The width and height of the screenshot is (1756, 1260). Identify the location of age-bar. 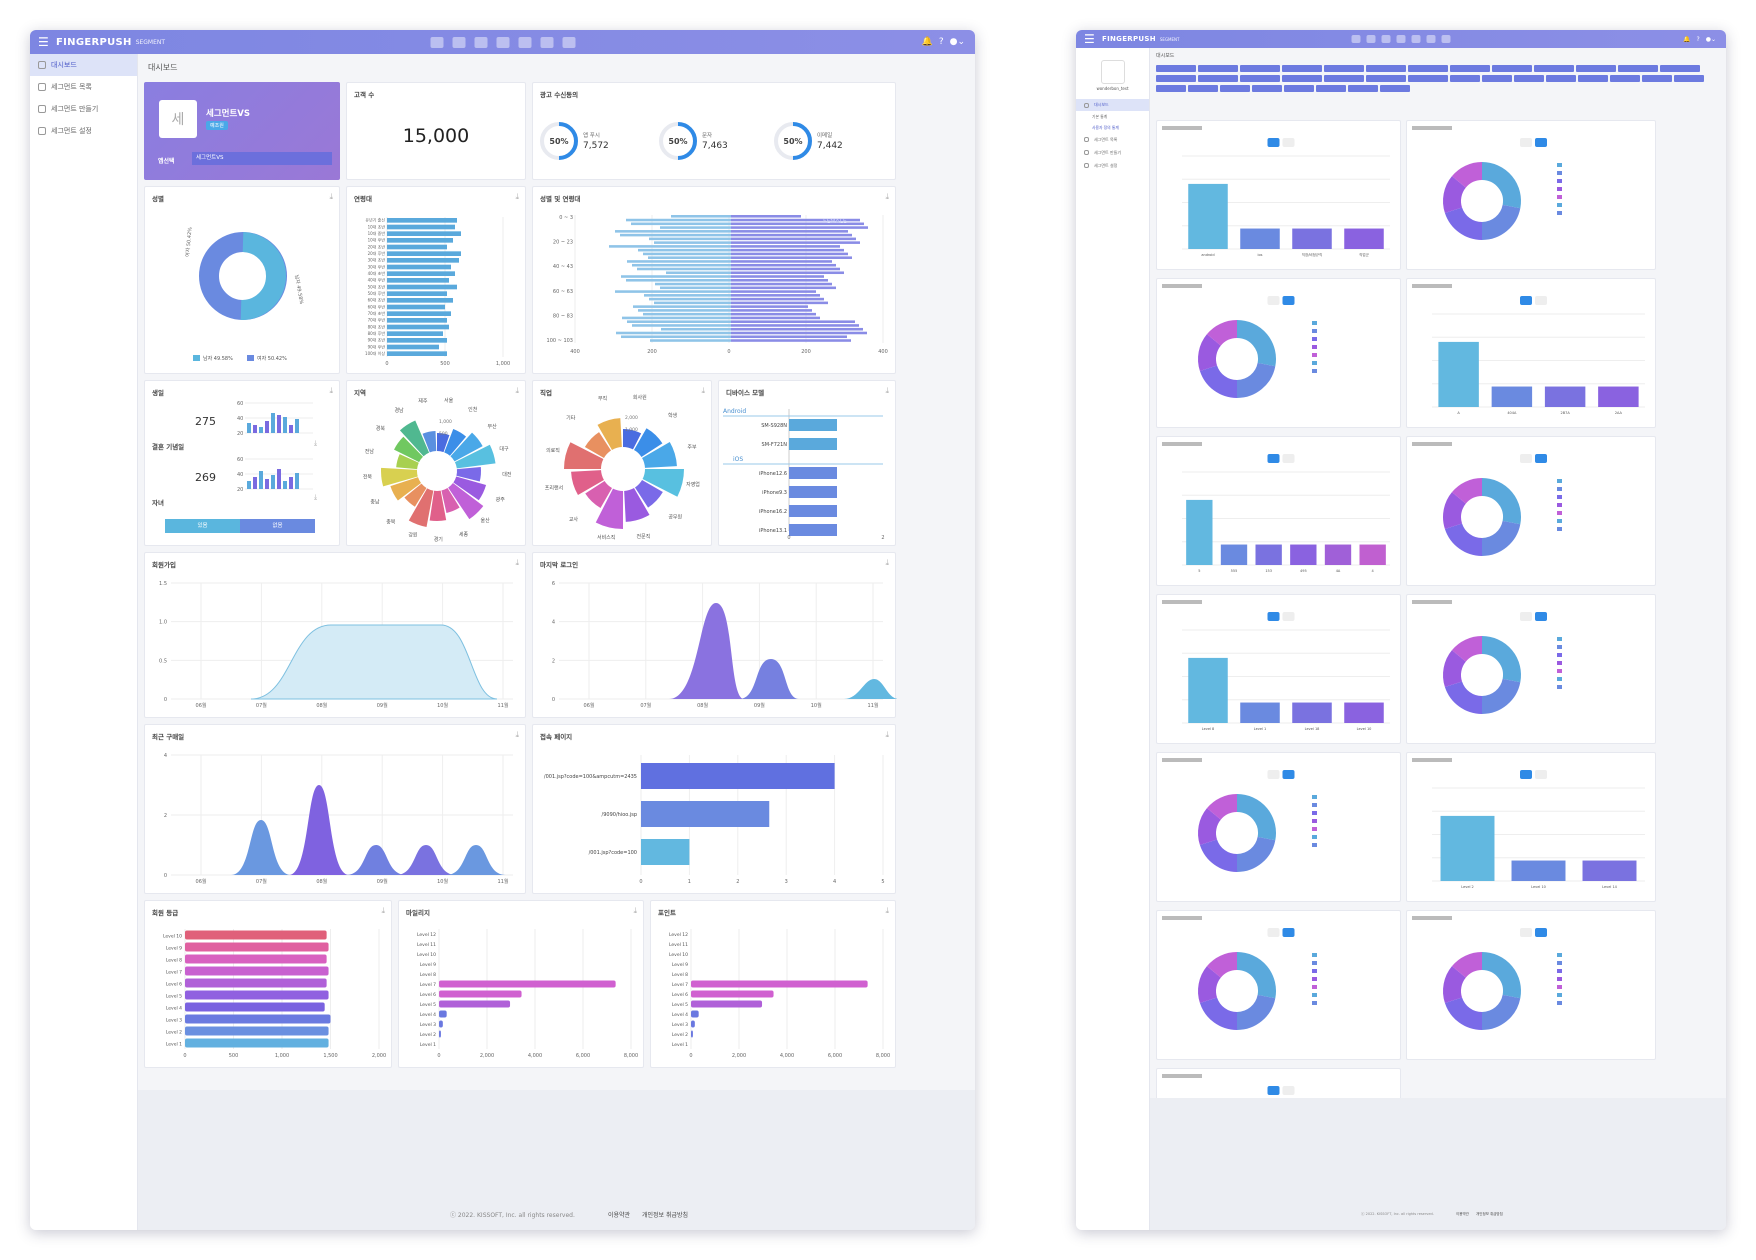
(420, 240).